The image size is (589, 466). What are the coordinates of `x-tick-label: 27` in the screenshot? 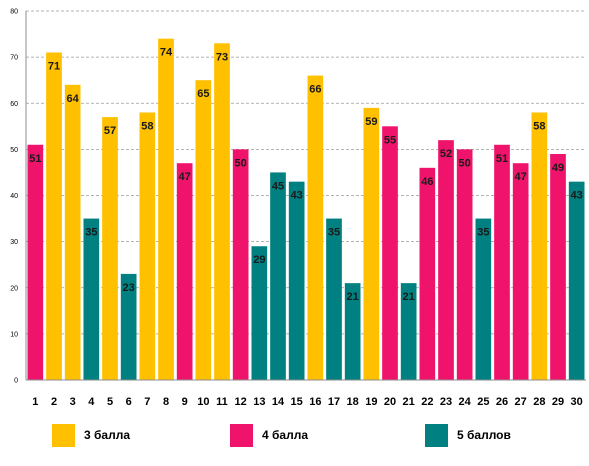 It's located at (521, 402).